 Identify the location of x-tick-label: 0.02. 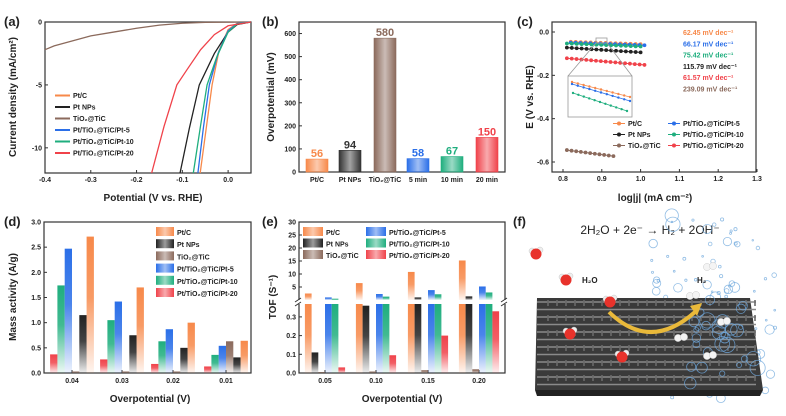
(173, 381).